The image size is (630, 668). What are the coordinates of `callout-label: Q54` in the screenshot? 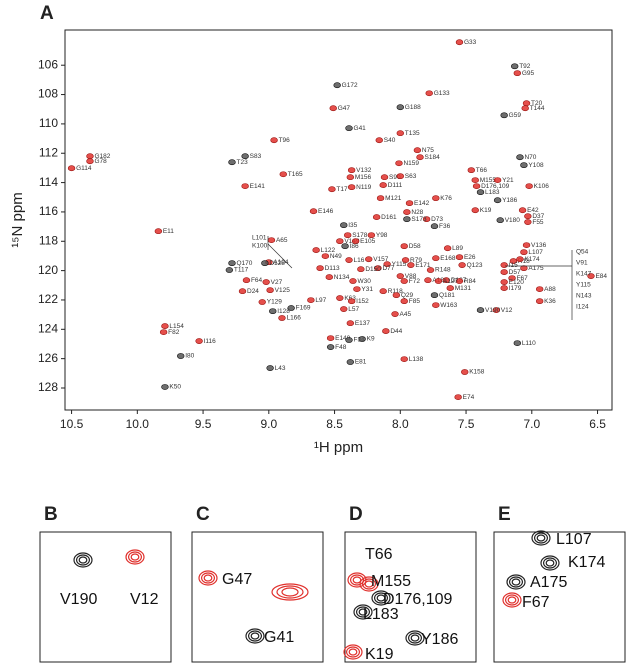 It's located at (582, 252).